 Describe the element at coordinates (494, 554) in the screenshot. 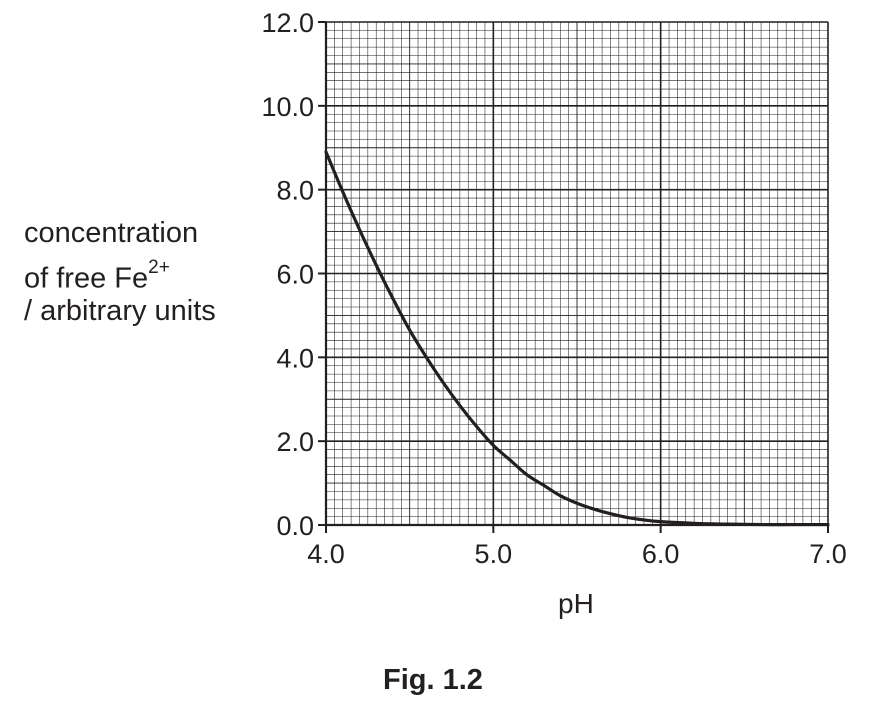

I see `x-tick-label: 5.0` at that location.